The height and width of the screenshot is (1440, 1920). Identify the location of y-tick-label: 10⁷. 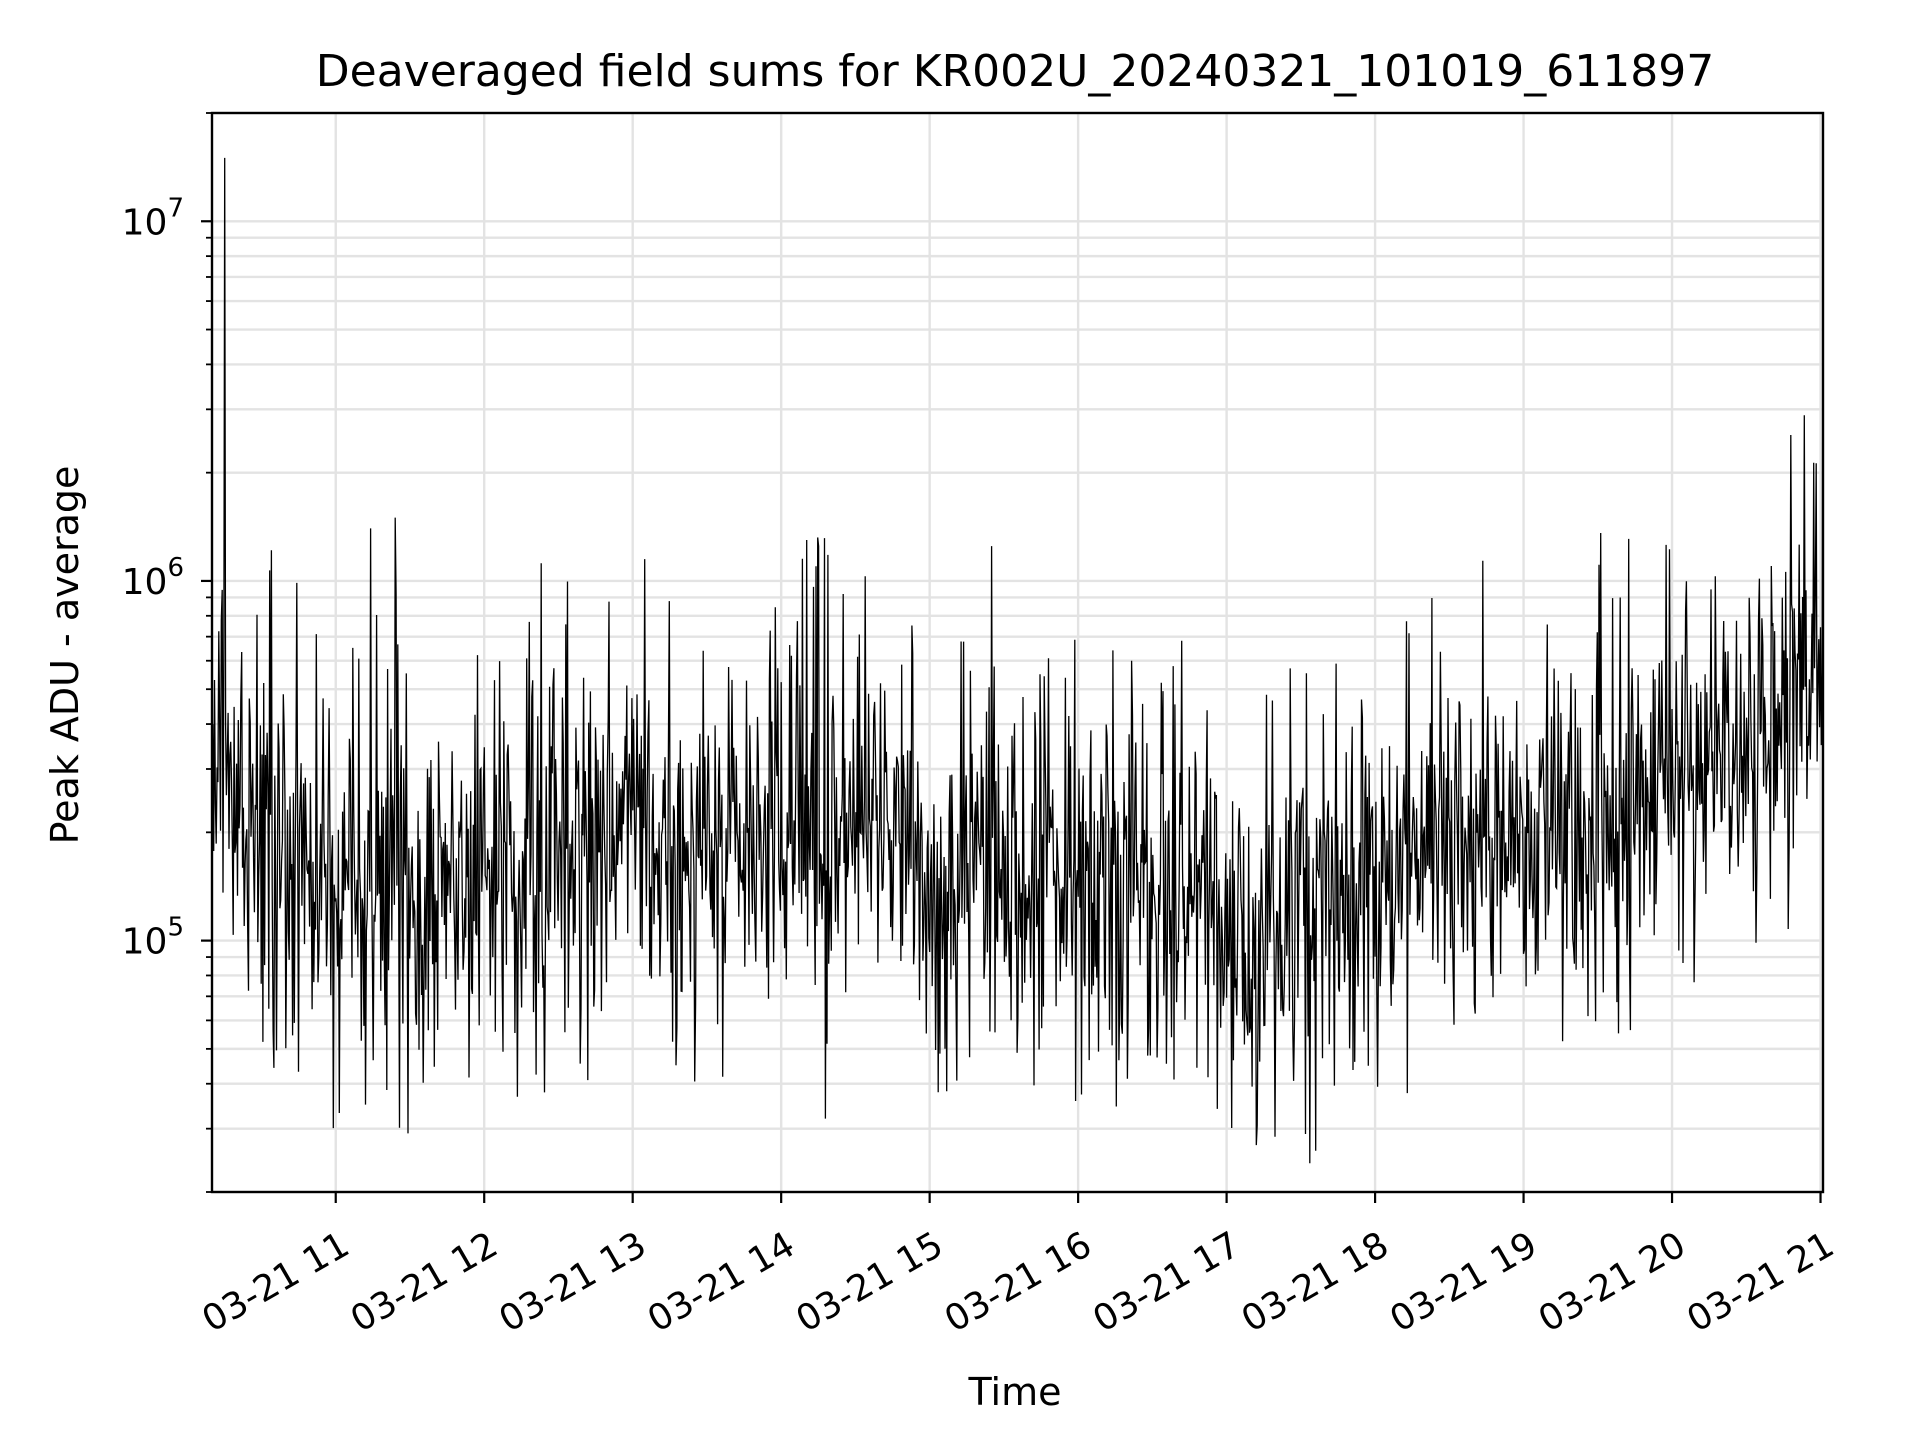
(153, 218).